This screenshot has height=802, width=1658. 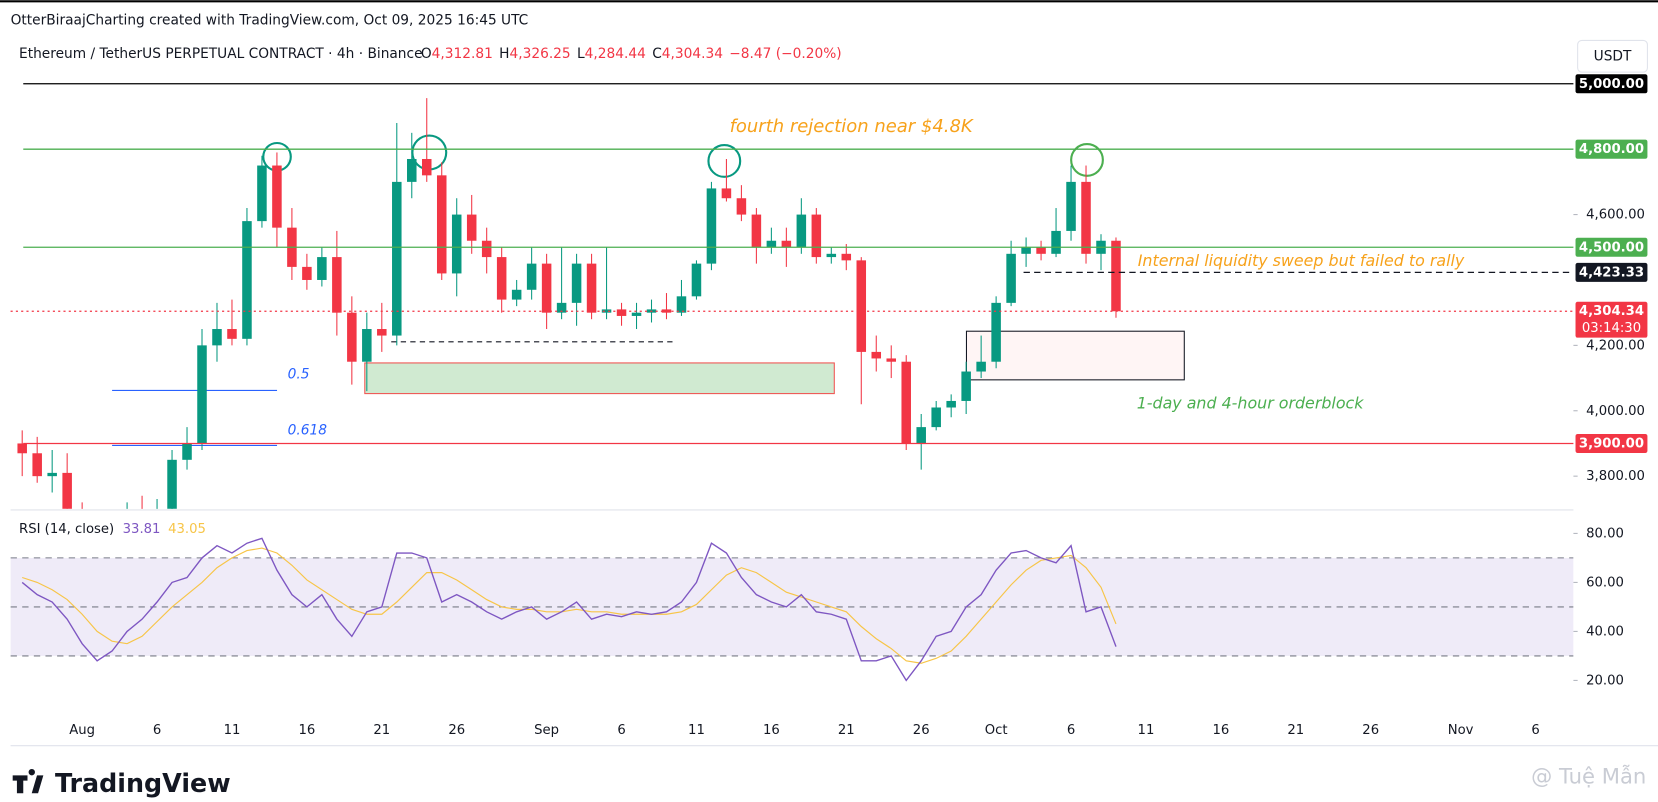 I want to click on x-tick-label: 26, so click(x=921, y=730).